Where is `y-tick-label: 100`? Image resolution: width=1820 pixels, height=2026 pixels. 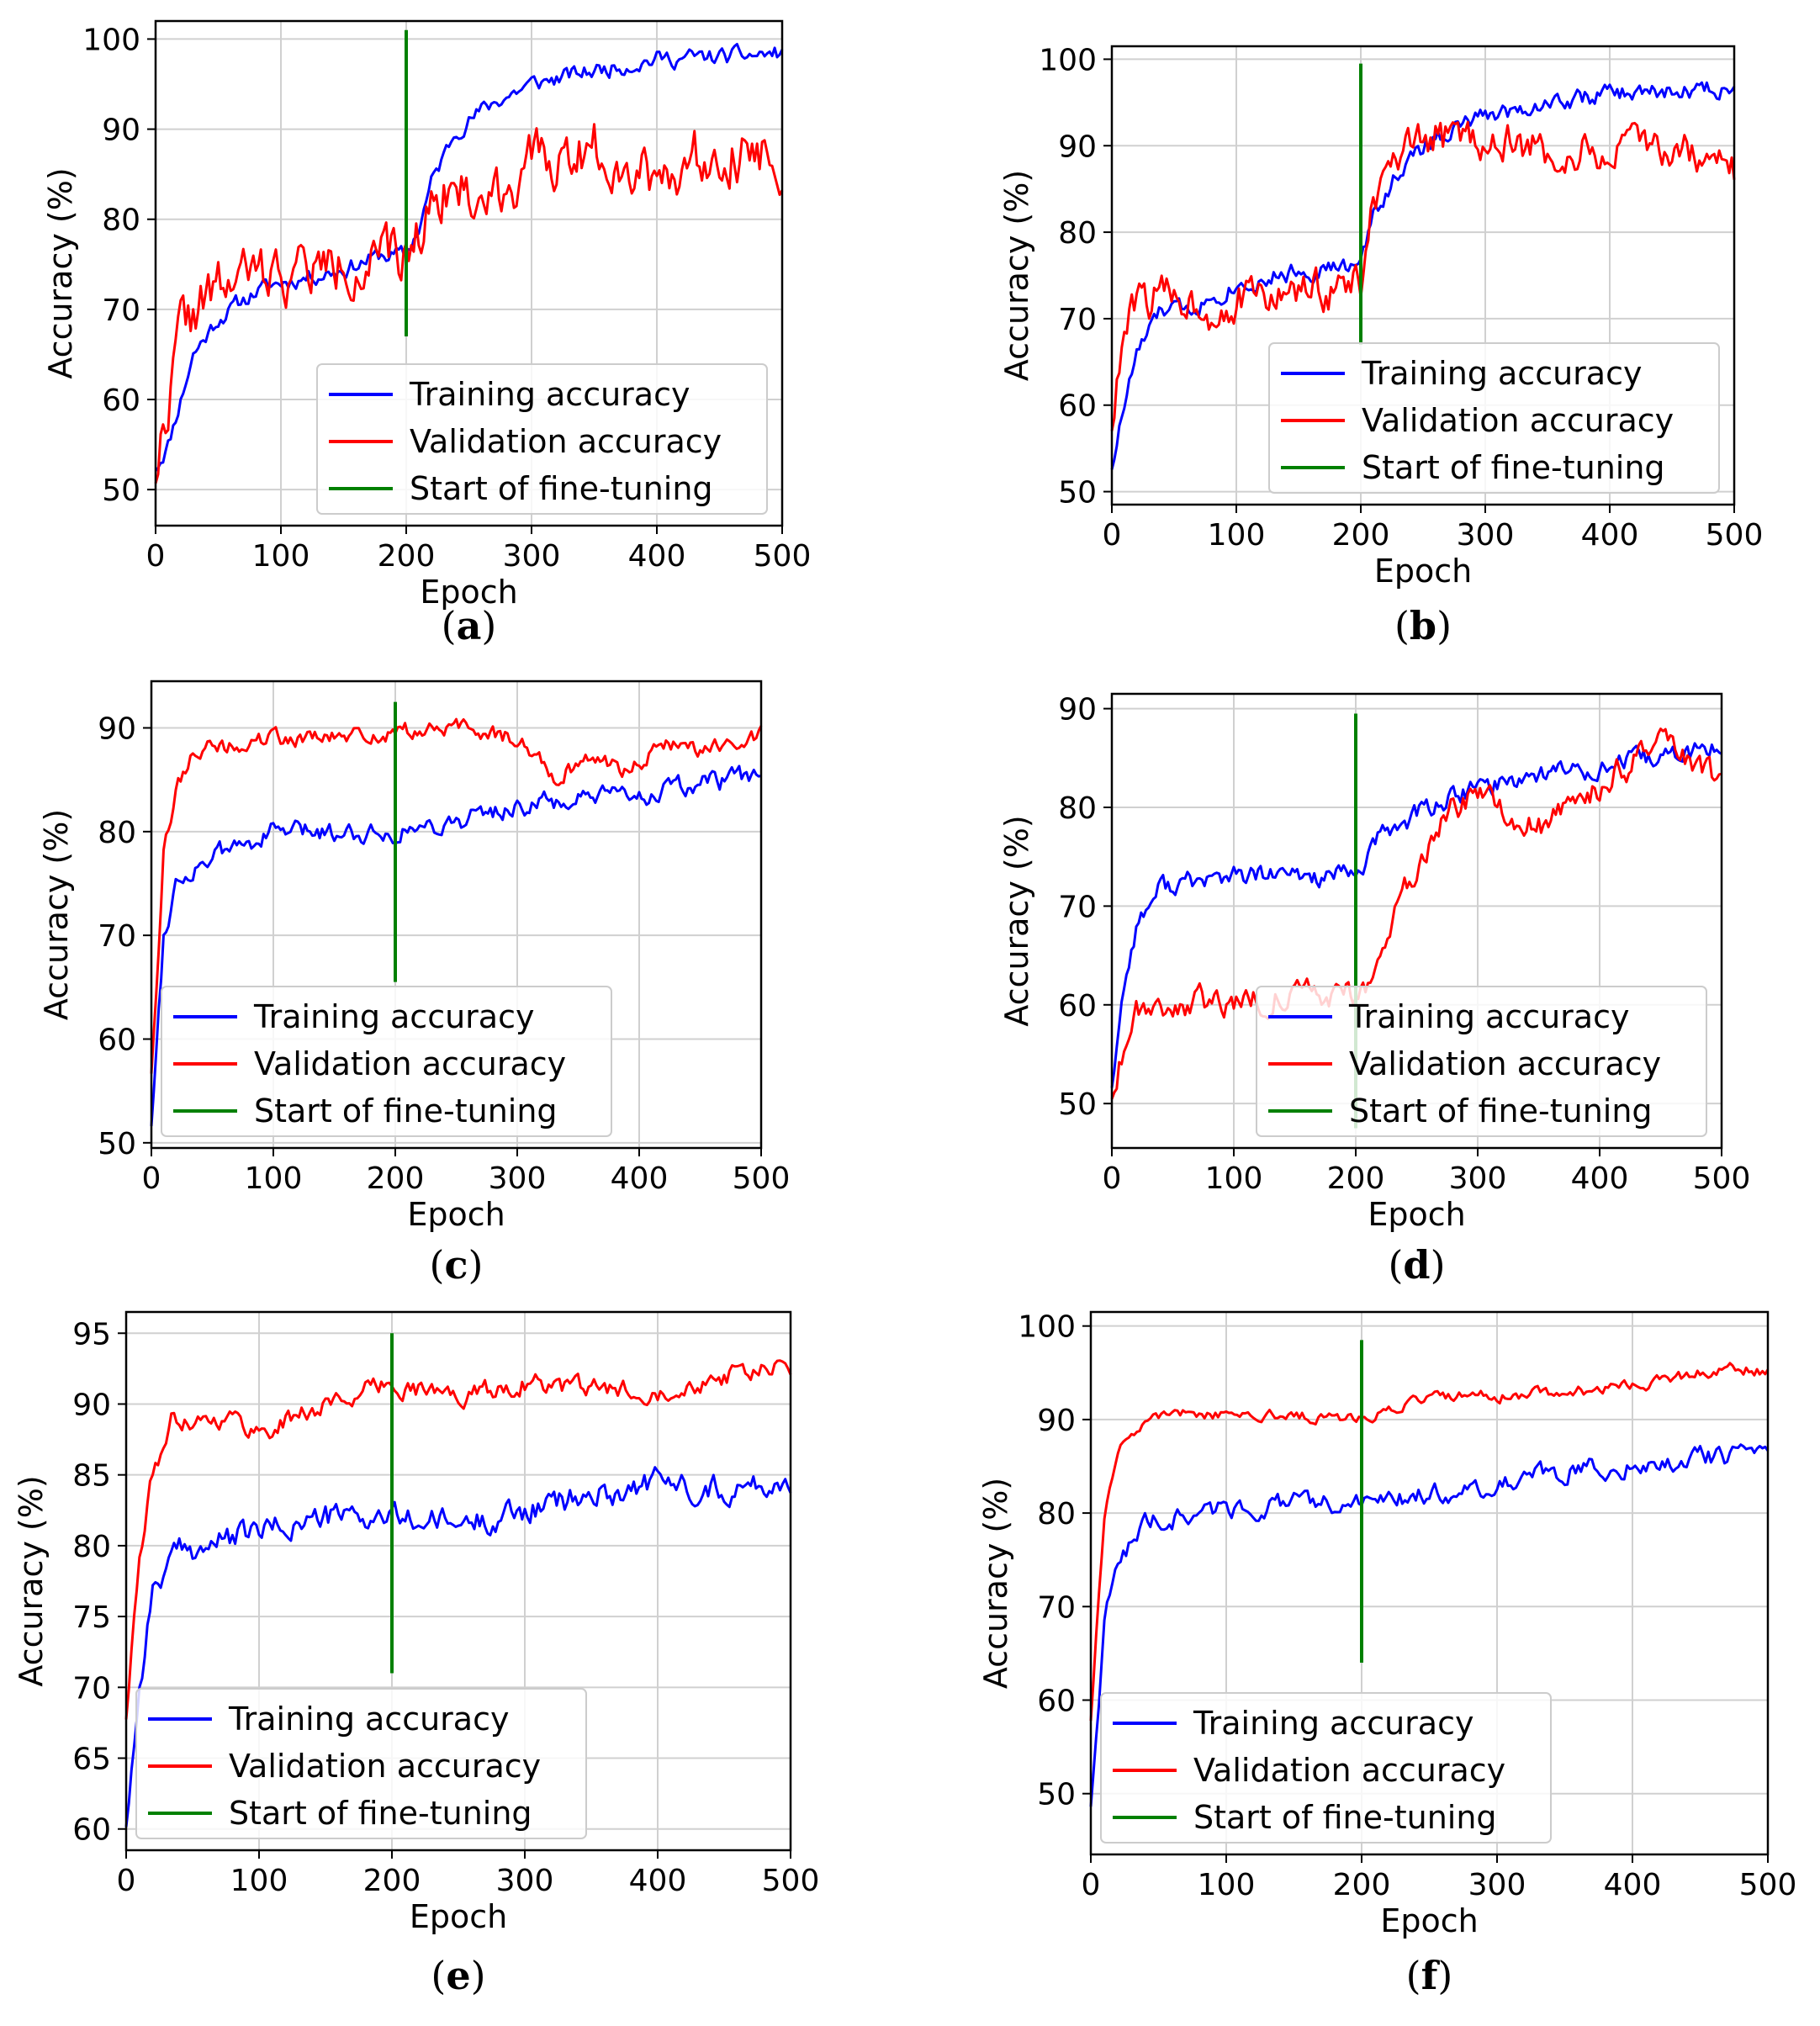 y-tick-label: 100 is located at coordinates (1068, 60).